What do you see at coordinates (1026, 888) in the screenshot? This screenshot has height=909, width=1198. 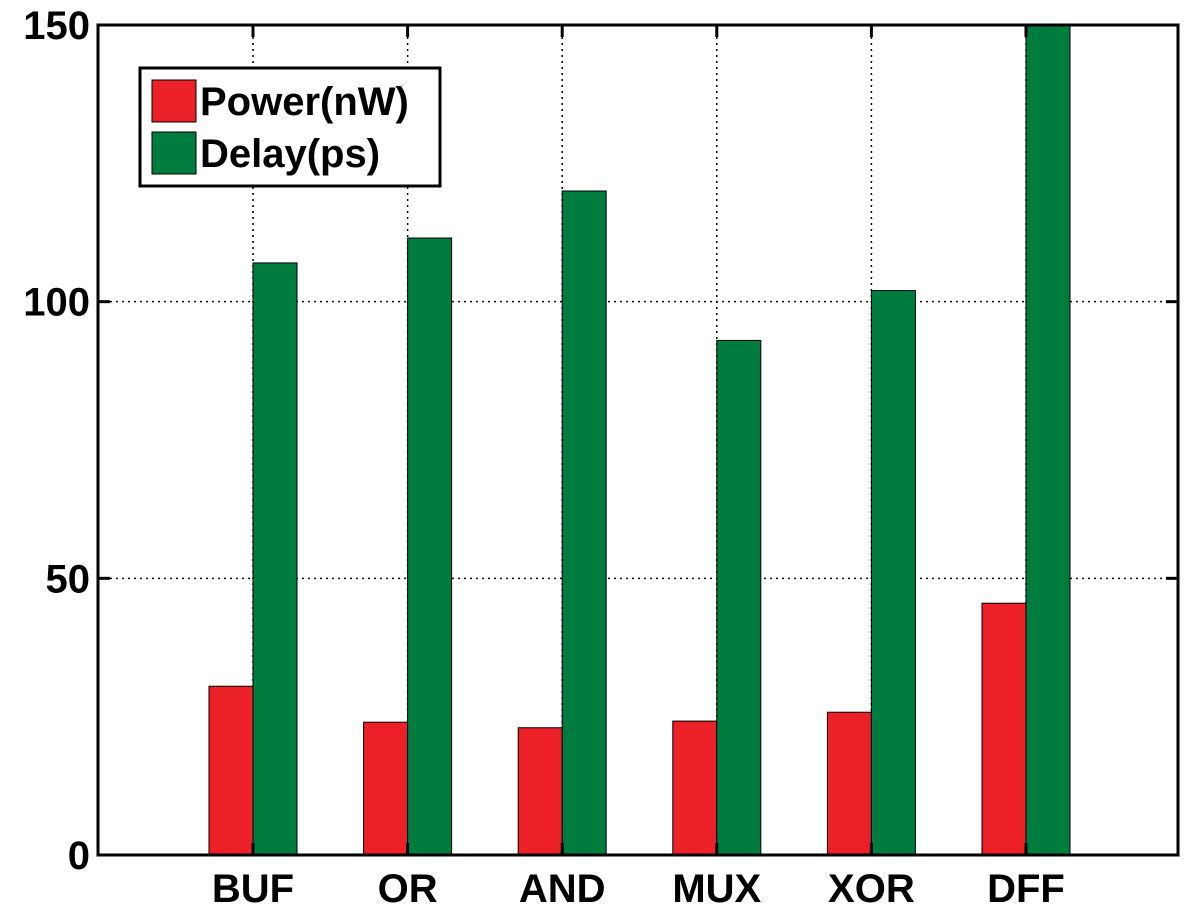 I see `x-tick-label-dff: DFF` at bounding box center [1026, 888].